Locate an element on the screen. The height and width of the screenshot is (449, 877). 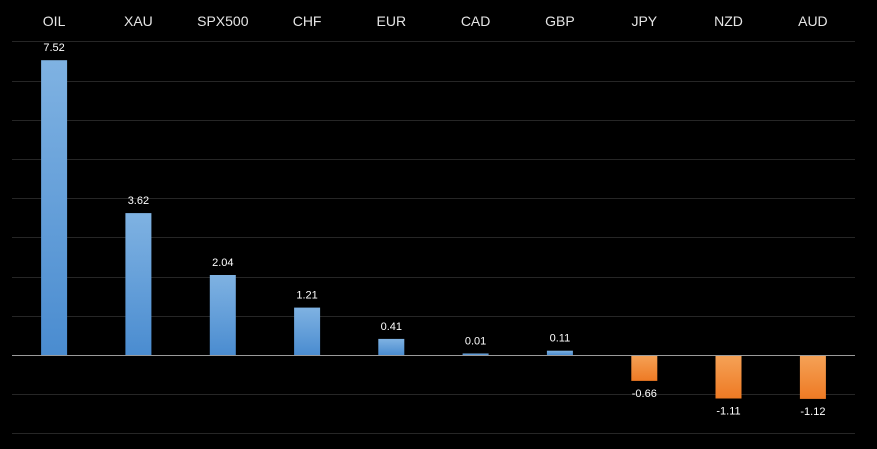
data-label: -0.66 is located at coordinates (644, 394).